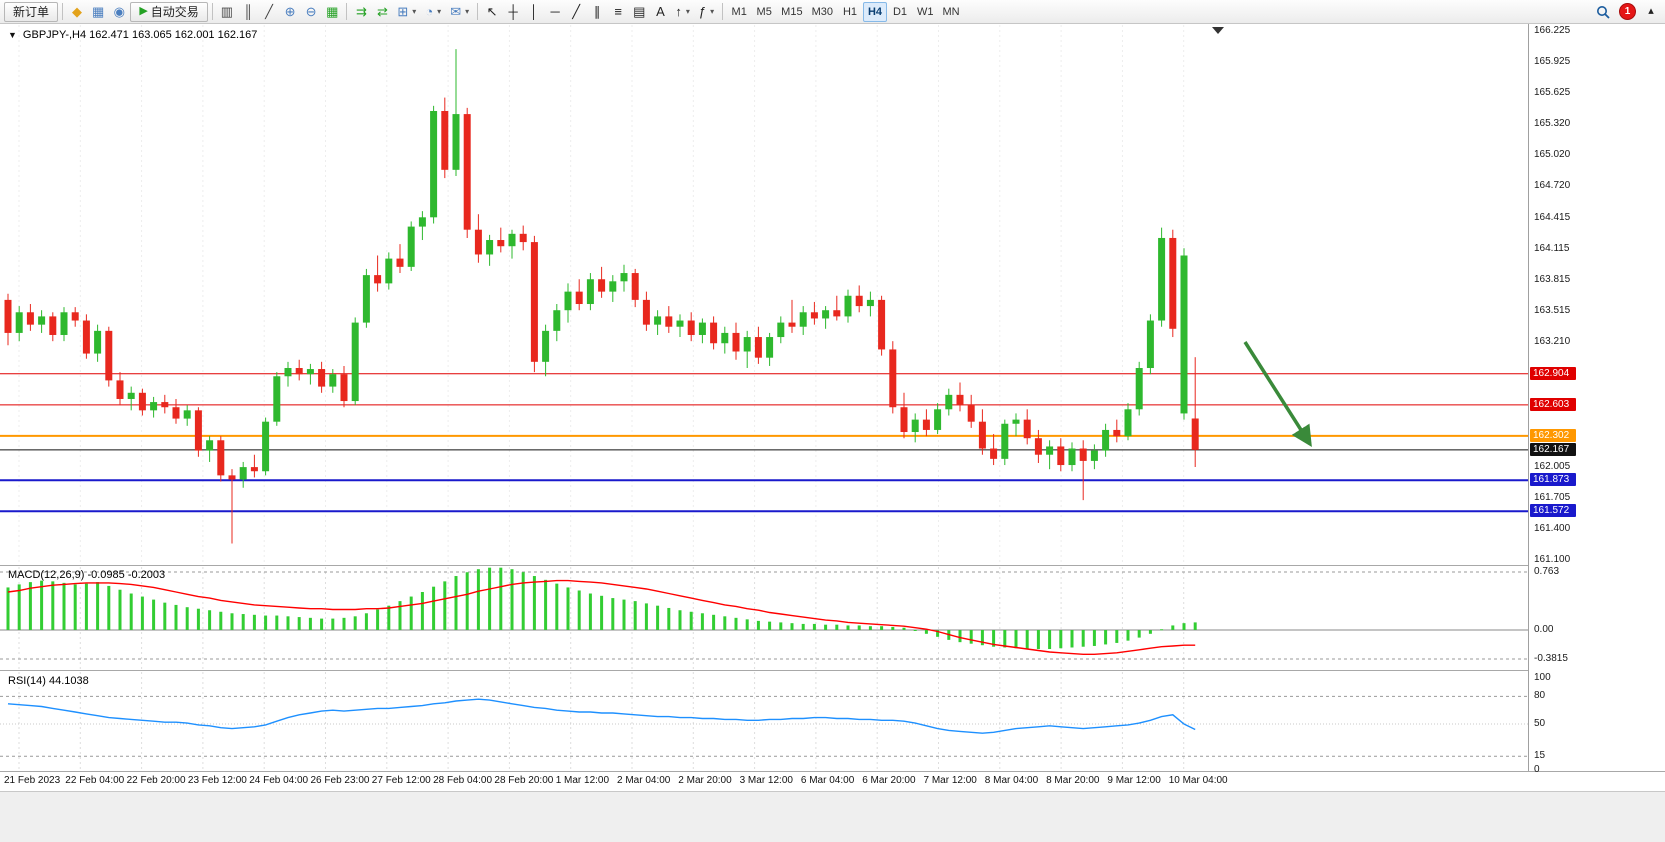  Describe the element at coordinates (48, 681) in the screenshot. I see `rsi-label: RSI(14) 44.1038` at that location.